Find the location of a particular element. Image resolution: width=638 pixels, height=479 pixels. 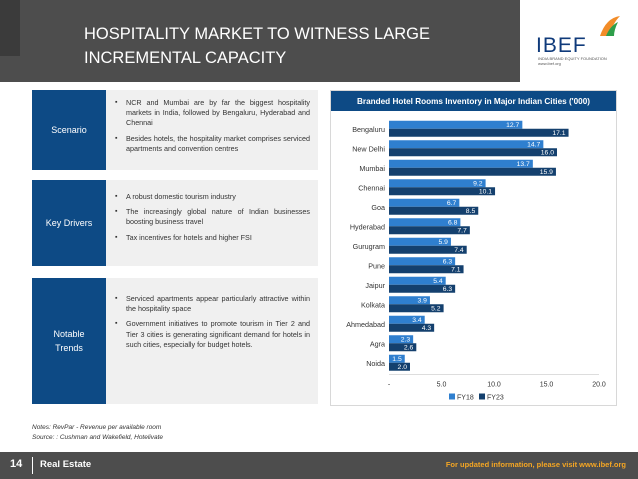

data-label: 6.7 is located at coordinates (452, 203).